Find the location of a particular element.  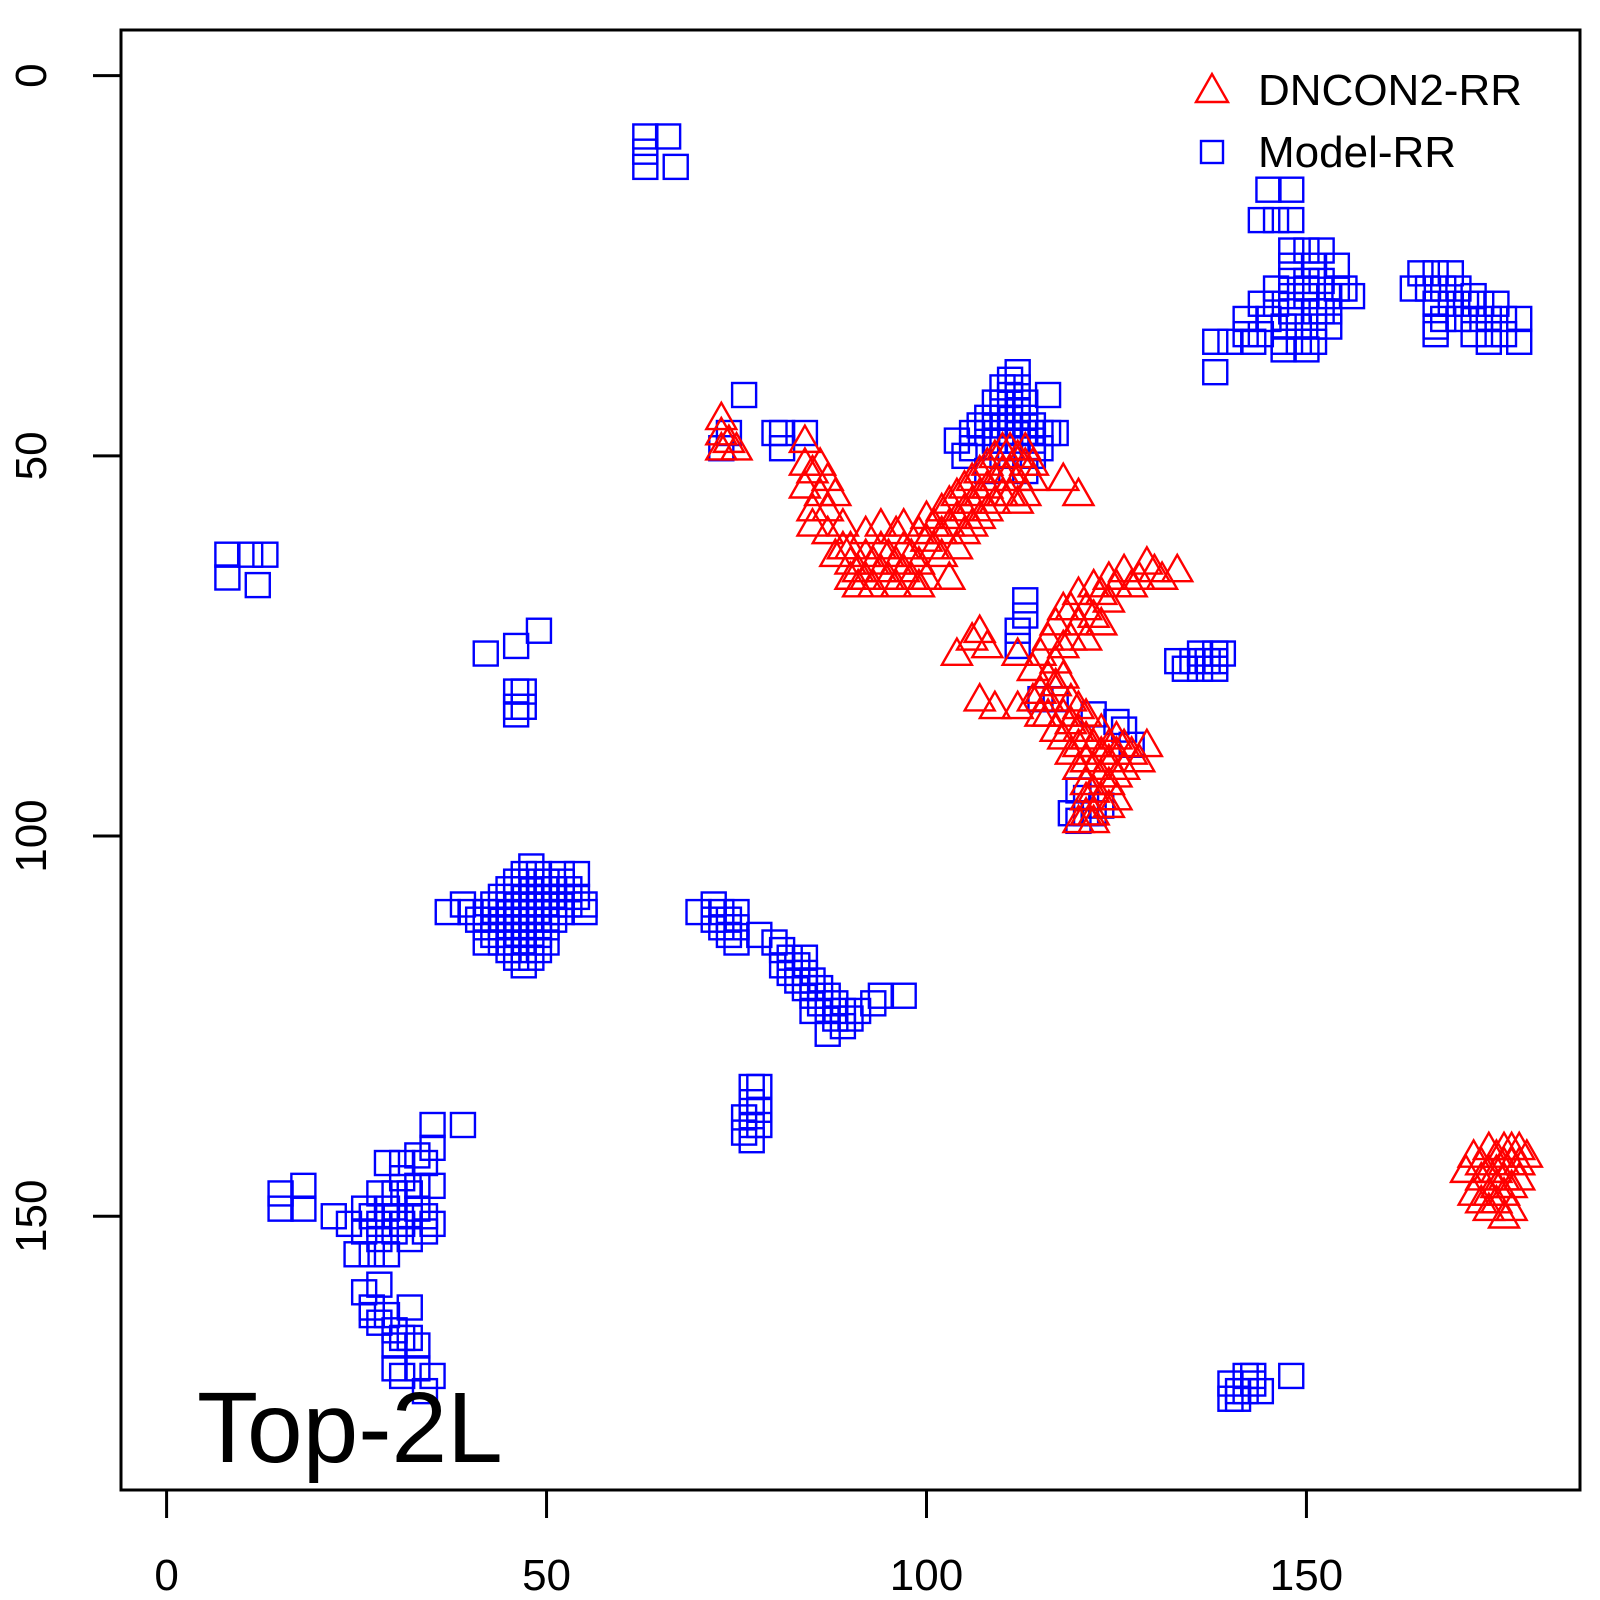

legend-marker-dncon2-rr is located at coordinates (1212, 87).